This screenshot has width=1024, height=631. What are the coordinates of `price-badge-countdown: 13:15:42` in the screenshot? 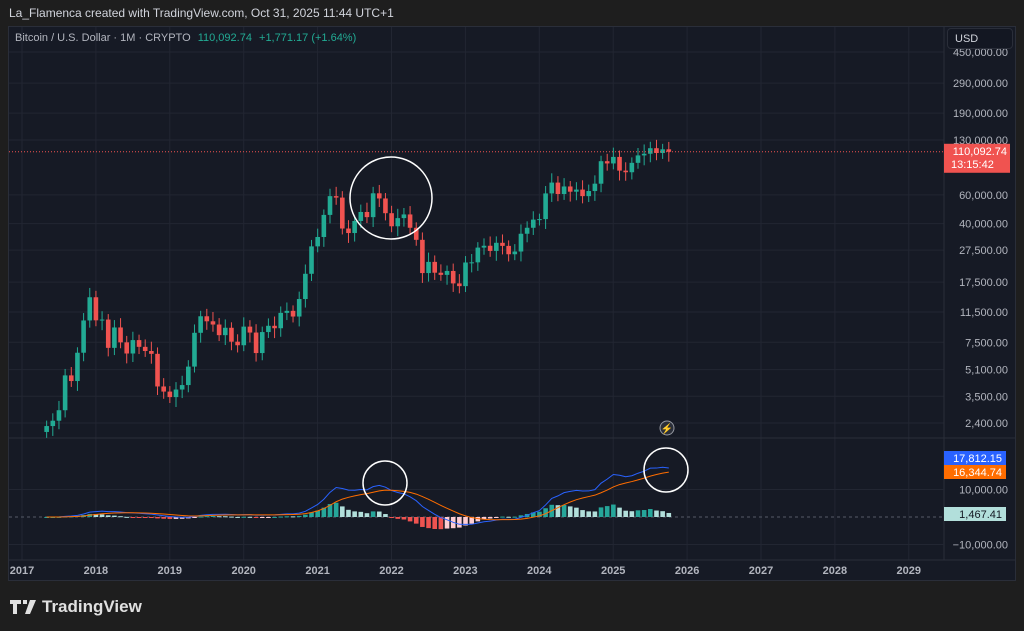 It's located at (972, 165).